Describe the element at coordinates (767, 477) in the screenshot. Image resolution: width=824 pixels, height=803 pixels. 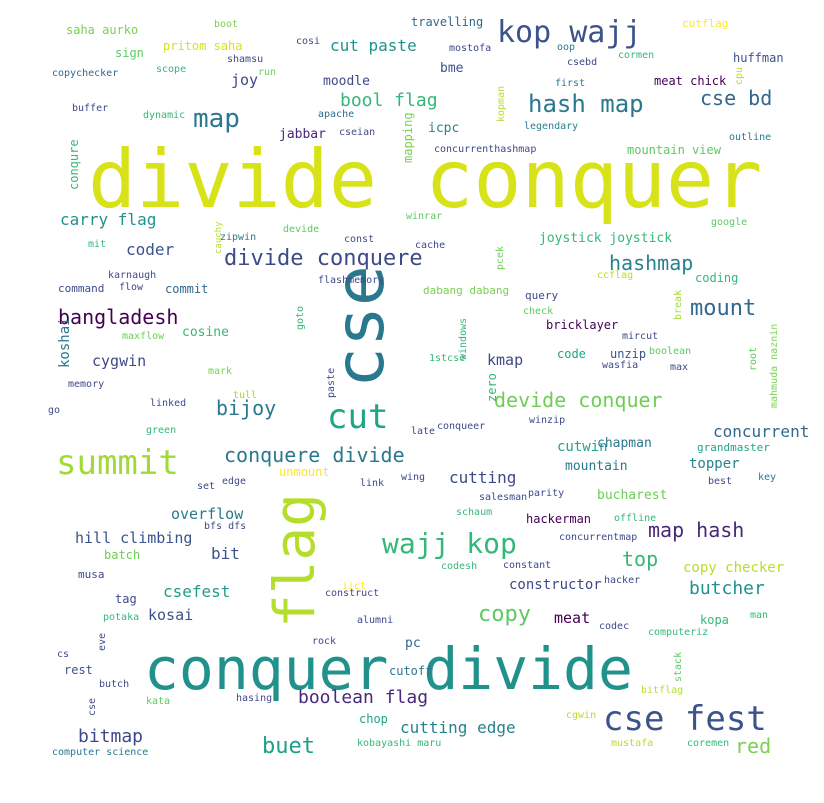
I see `word-149: key` at that location.